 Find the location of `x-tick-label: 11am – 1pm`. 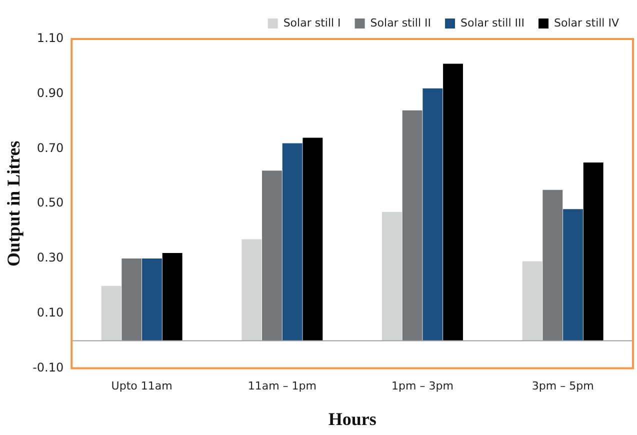

x-tick-label: 11am – 1pm is located at coordinates (282, 386).